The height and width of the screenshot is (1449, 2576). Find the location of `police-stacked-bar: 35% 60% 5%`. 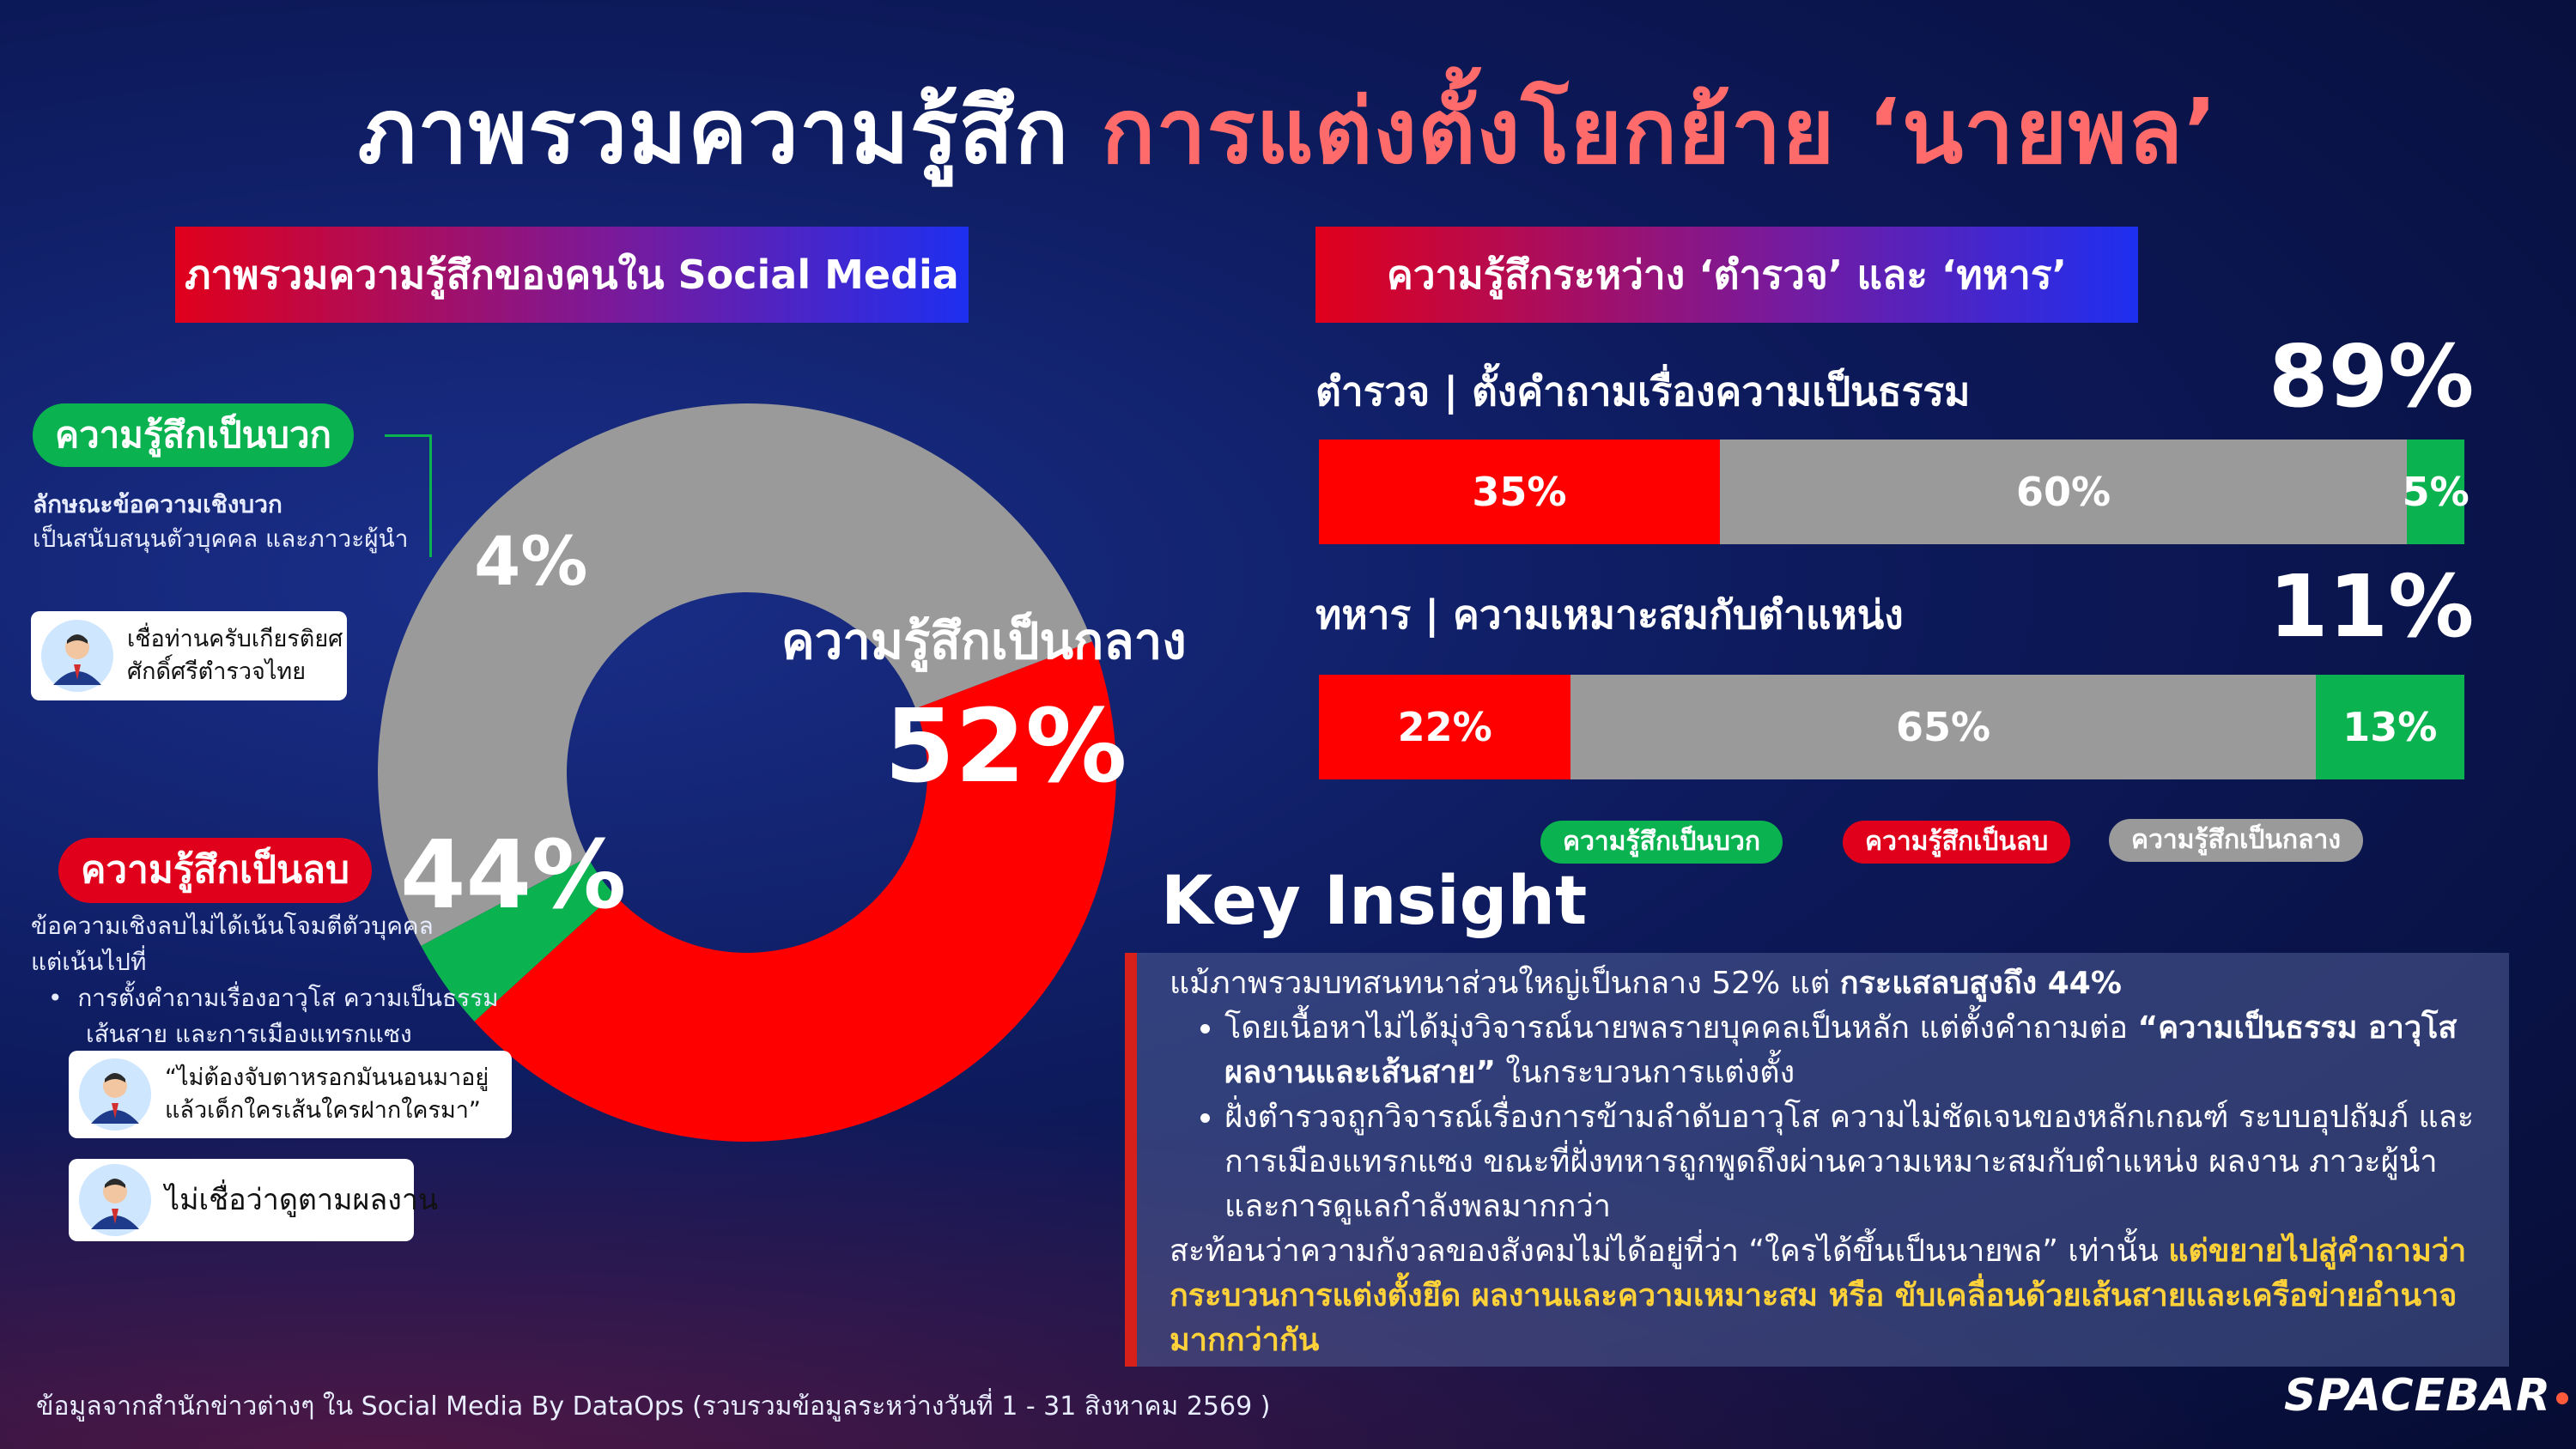

police-stacked-bar: 35% 60% 5% is located at coordinates (1894, 492).